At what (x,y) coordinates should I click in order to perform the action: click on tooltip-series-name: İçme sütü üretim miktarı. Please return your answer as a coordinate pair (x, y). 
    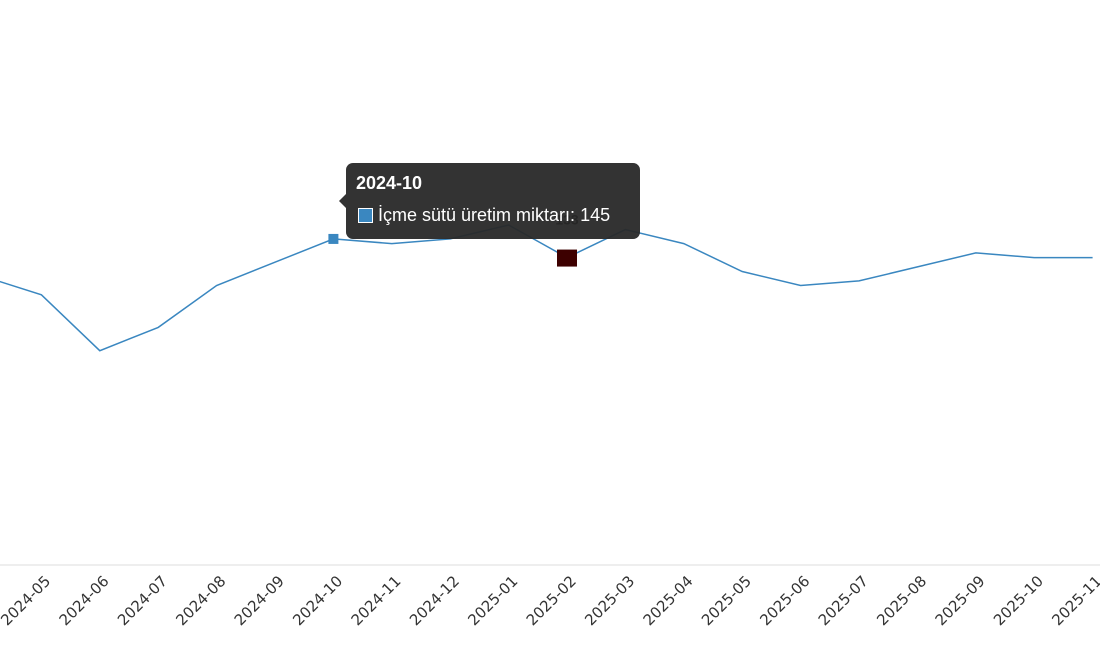
    Looking at the image, I should click on (474, 215).